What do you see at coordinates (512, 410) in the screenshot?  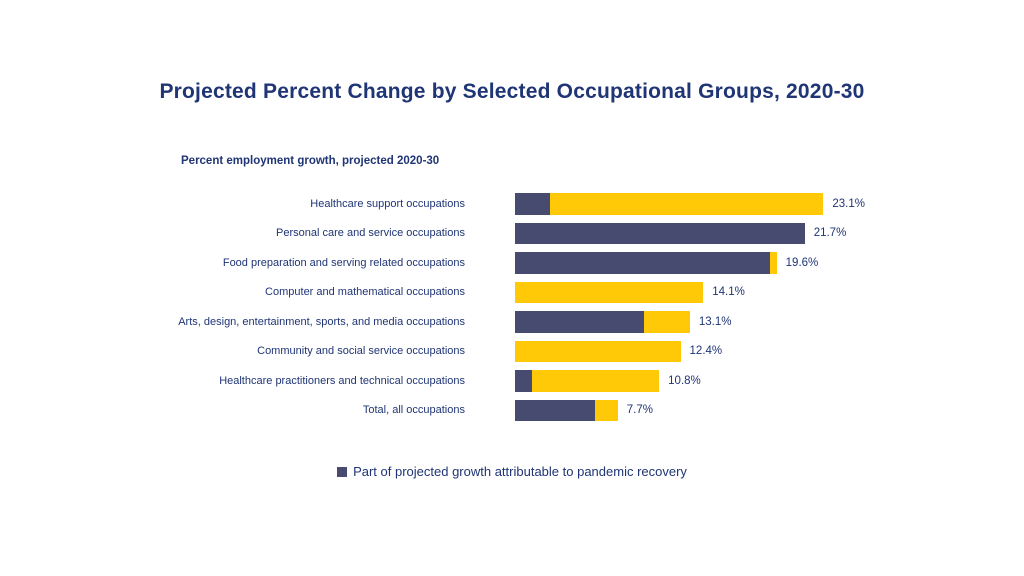 I see `chart-row: Total, all occupations 7.7%` at bounding box center [512, 410].